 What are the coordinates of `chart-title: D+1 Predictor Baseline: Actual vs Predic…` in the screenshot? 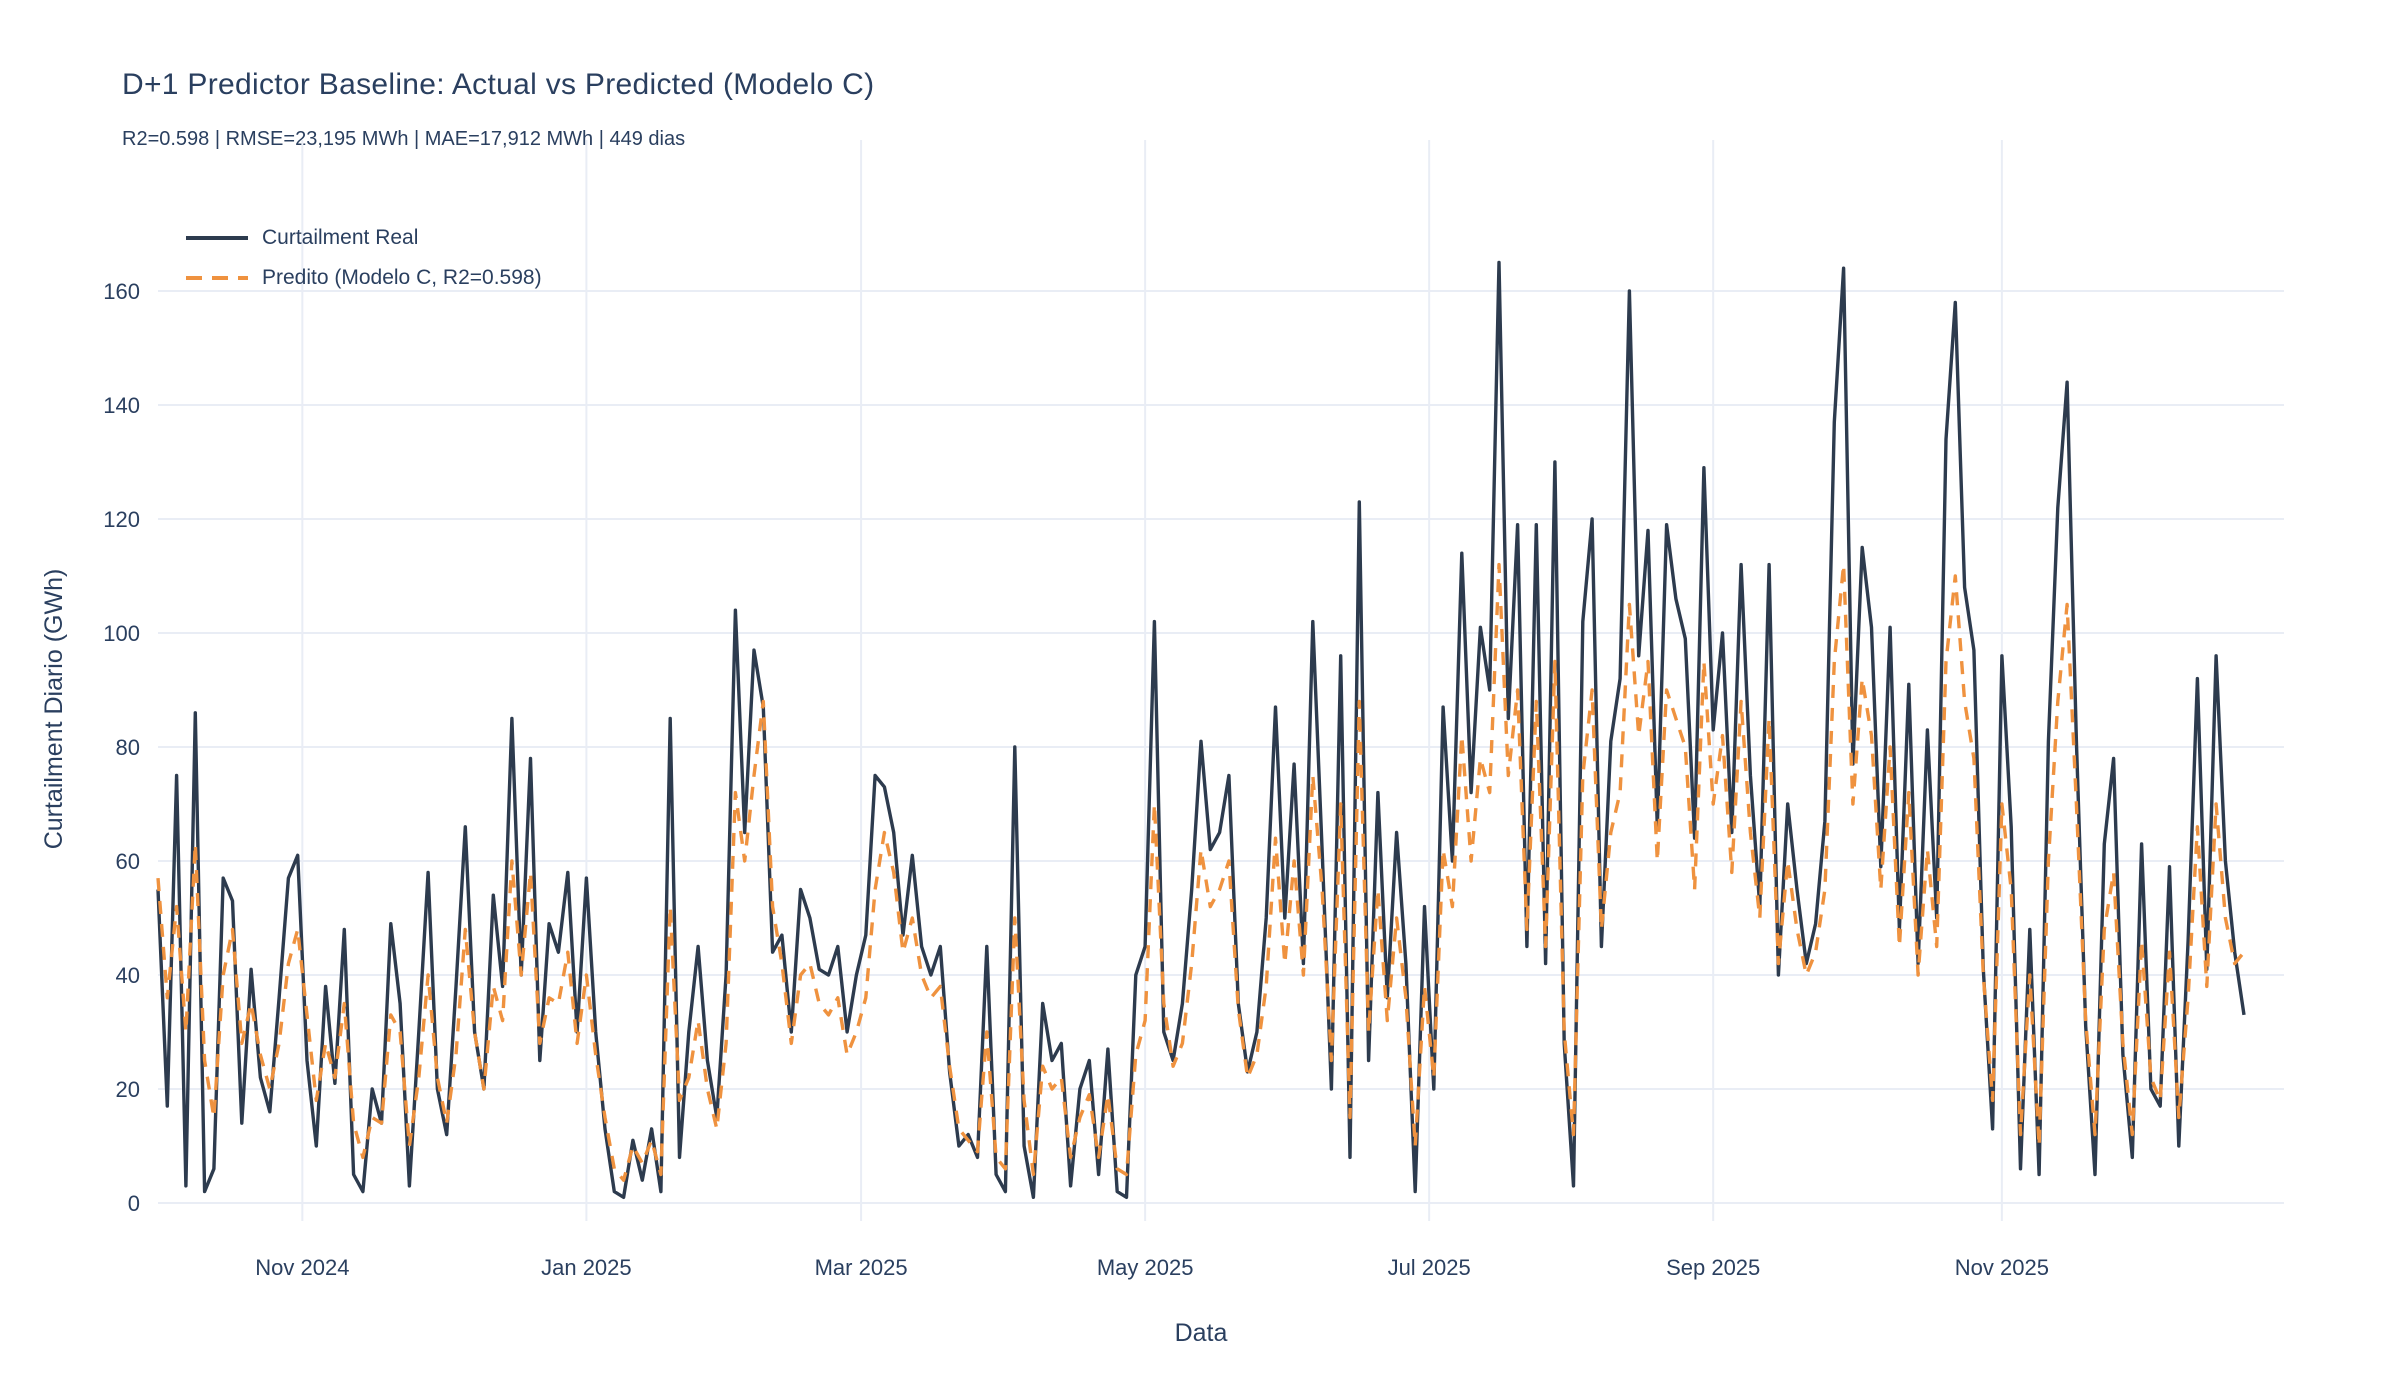 It's located at (498, 84).